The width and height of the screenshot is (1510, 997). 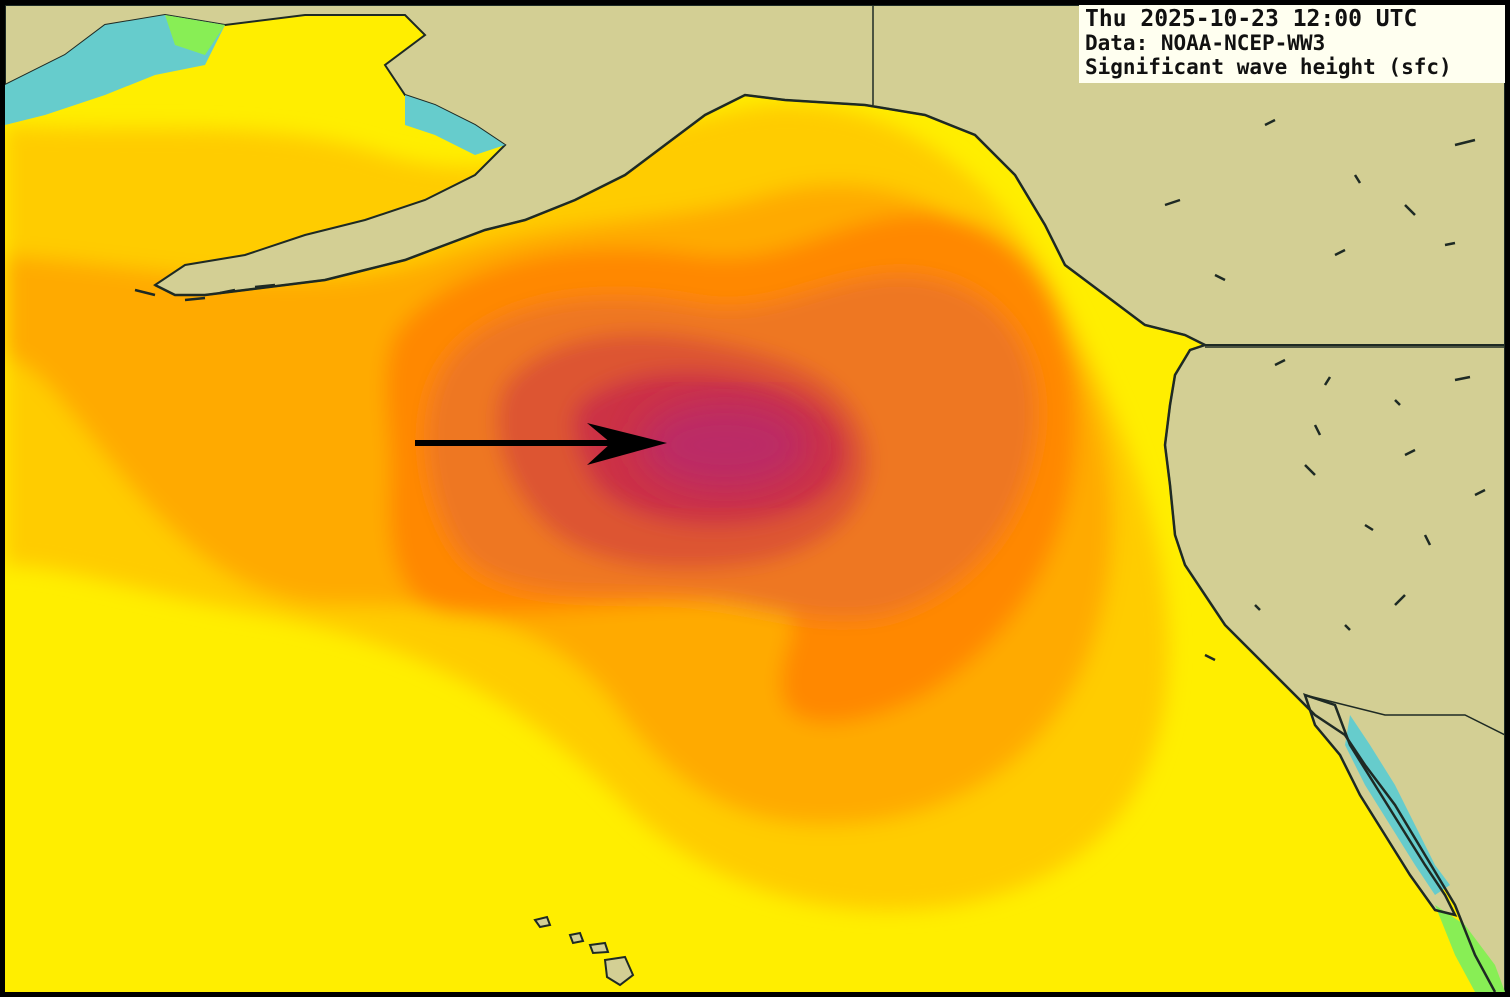 What do you see at coordinates (584, 951) in the screenshot?
I see `hawaii-islands` at bounding box center [584, 951].